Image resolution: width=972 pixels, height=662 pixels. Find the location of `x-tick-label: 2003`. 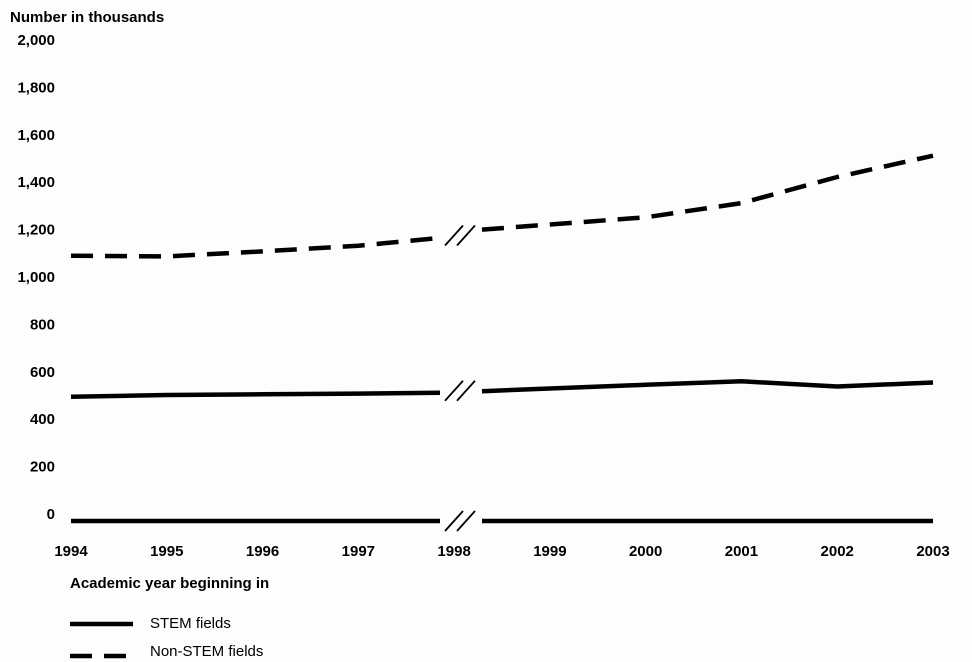

x-tick-label: 2003 is located at coordinates (932, 551).